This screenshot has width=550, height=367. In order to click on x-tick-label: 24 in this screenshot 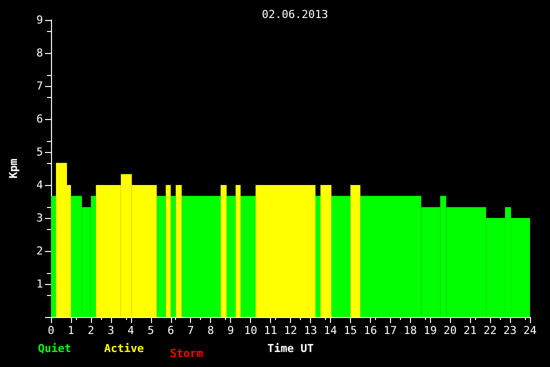, I will do `click(530, 330)`.